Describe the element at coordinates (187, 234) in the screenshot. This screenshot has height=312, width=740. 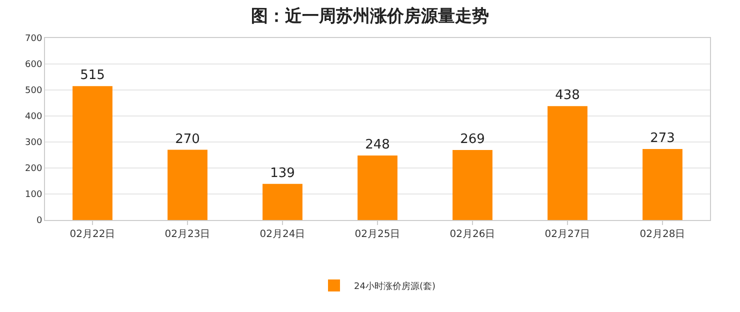
I see `x-tick-label: 02月23日` at that location.